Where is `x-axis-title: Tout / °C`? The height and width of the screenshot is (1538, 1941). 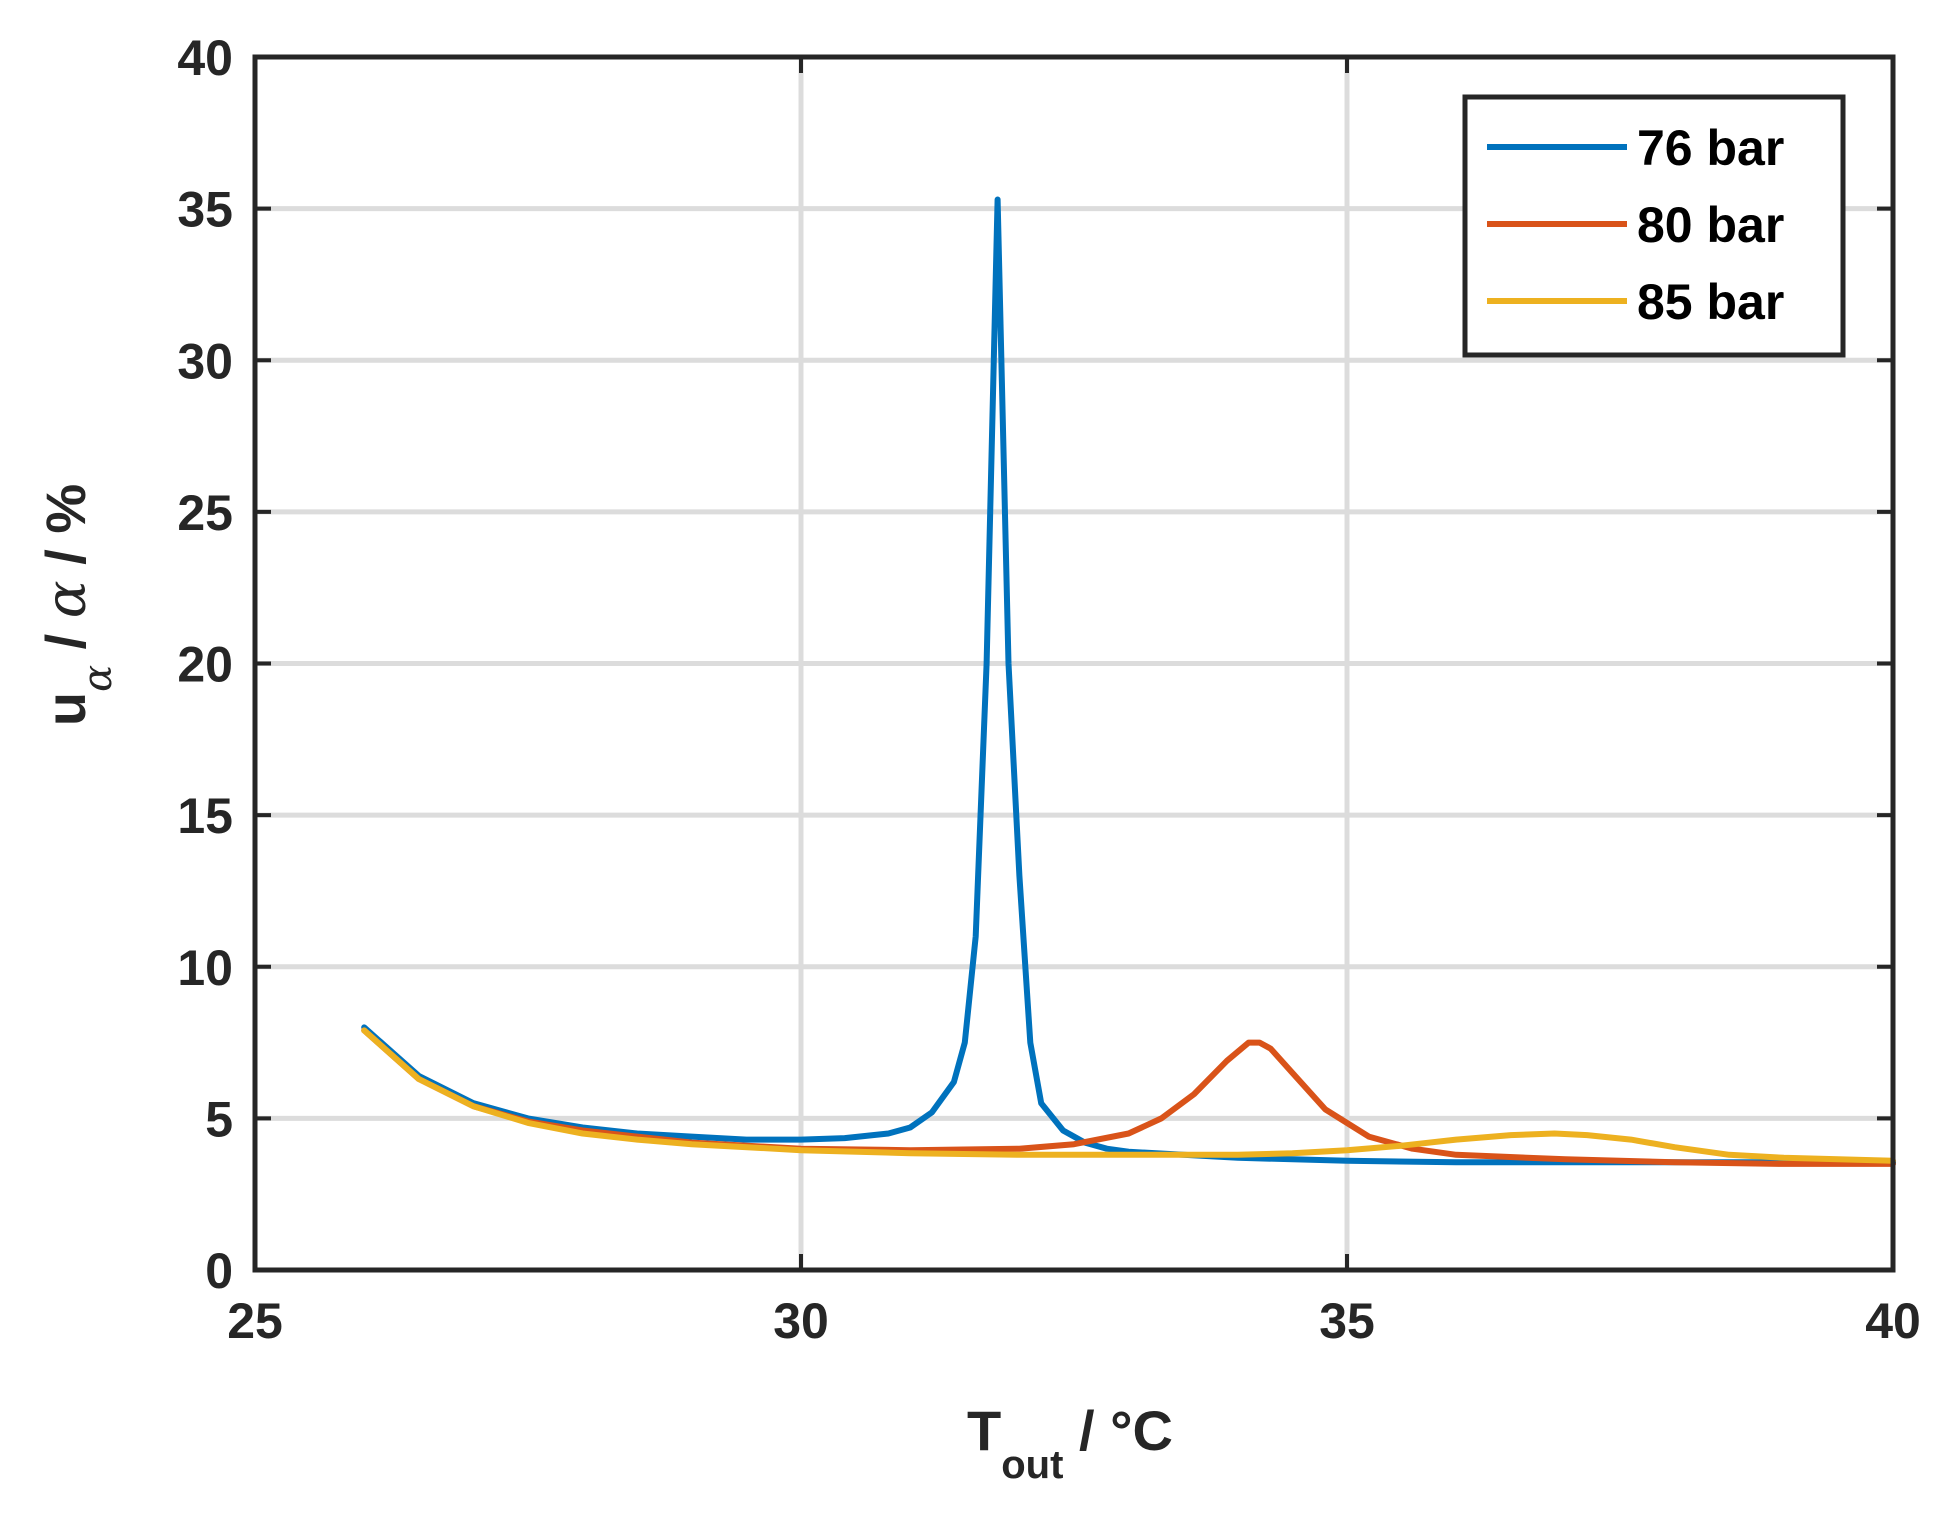 x-axis-title: Tout / °C is located at coordinates (1070, 1443).